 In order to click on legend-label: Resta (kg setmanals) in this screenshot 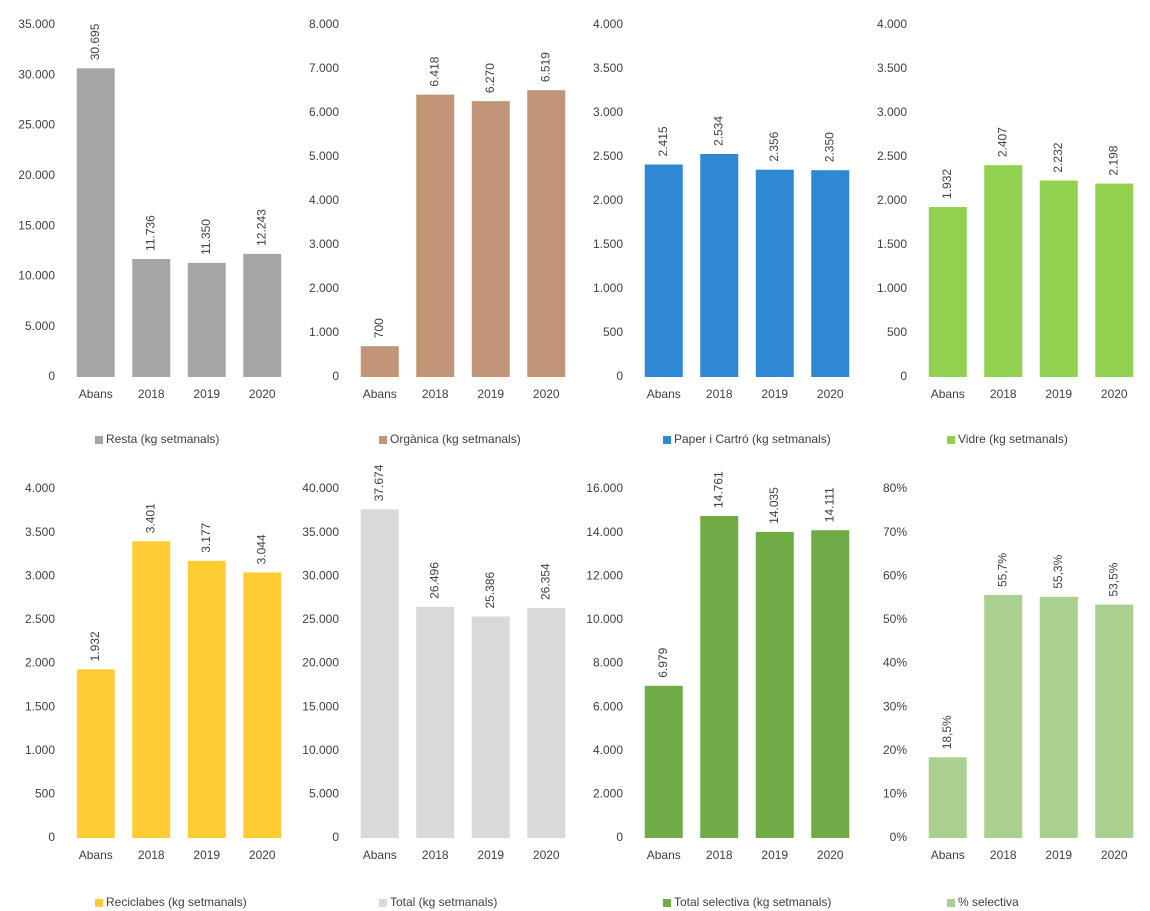, I will do `click(162, 439)`.